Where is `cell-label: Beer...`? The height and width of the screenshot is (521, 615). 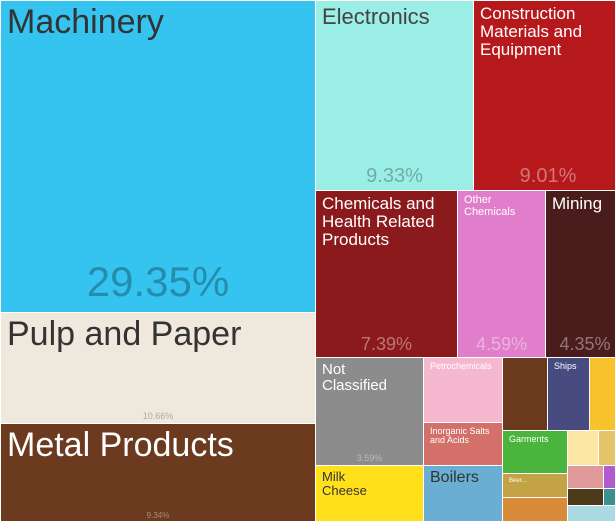 cell-label: Beer... is located at coordinates (518, 481).